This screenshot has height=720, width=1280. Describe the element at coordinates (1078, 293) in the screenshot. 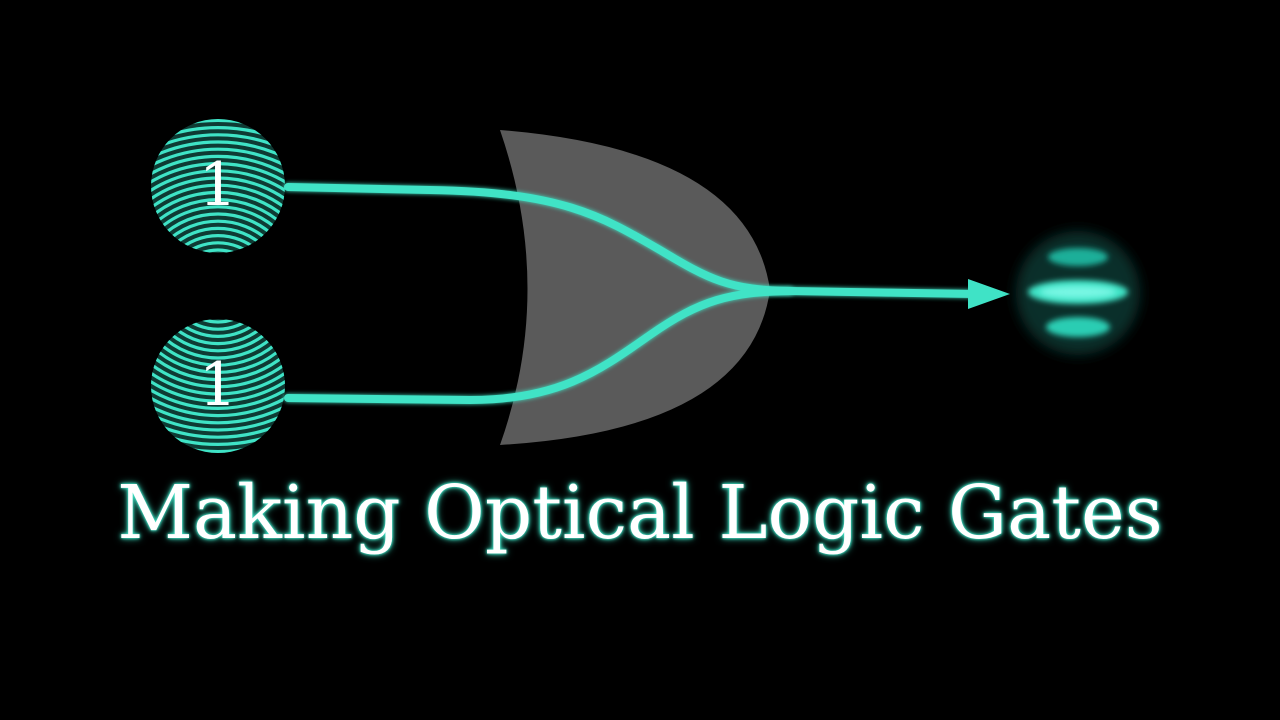

I see `output-light-pattern` at that location.